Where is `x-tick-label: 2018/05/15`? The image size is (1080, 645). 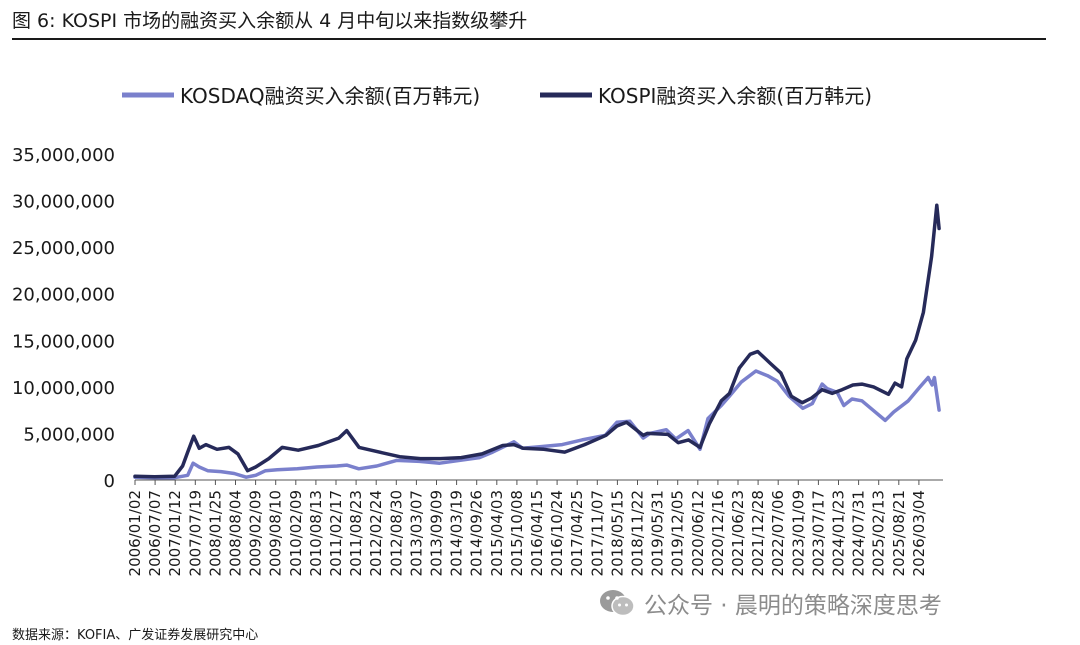 x-tick-label: 2018/05/15 is located at coordinates (617, 533).